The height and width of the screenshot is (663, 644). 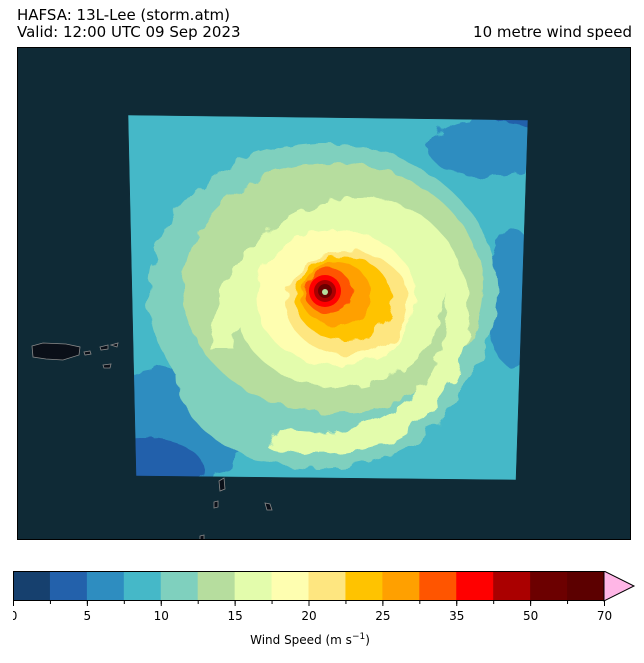 I want to click on colorbar-tick-label: 35, so click(x=456, y=616).